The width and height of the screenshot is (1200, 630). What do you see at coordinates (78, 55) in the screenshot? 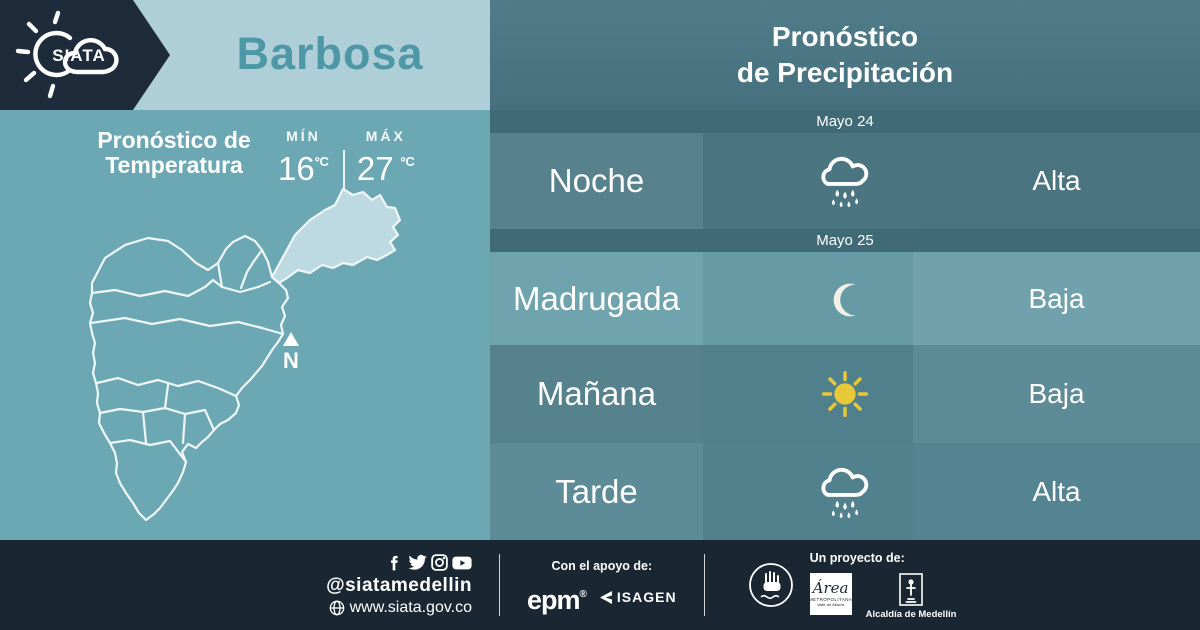
I see `siata-logo-text: SIATA` at bounding box center [78, 55].